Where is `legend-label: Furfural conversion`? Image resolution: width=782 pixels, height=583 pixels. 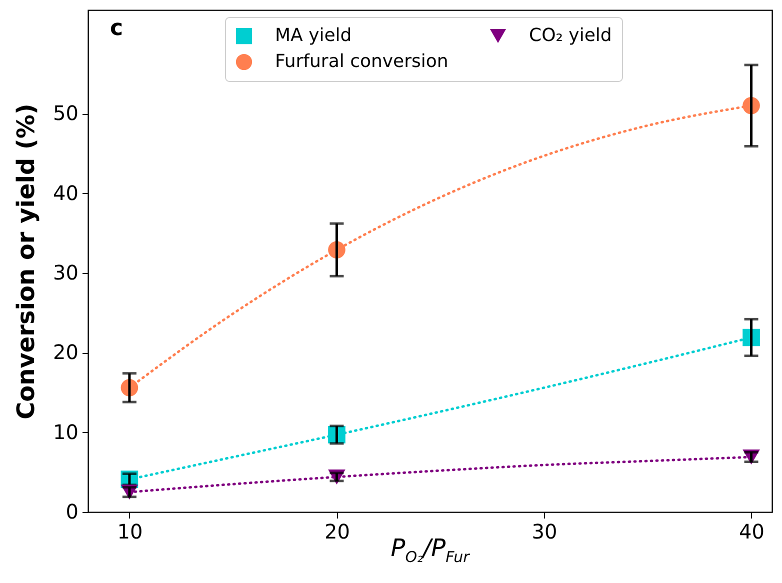
legend-label: Furfural conversion is located at coordinates (361, 61).